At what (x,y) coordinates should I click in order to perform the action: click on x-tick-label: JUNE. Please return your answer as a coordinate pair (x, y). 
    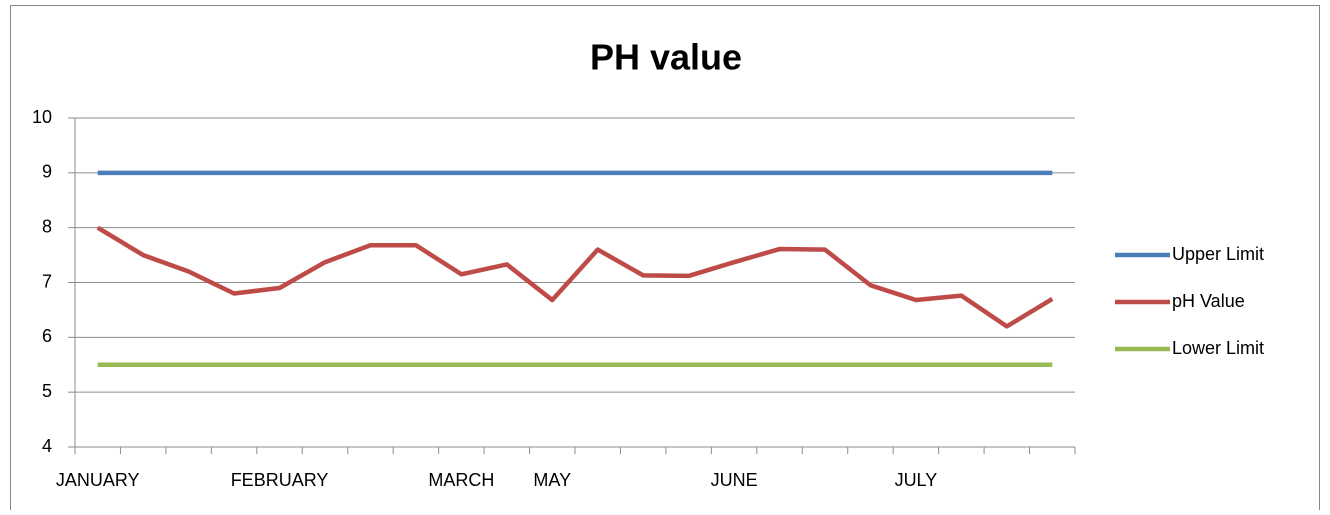
    Looking at the image, I should click on (734, 480).